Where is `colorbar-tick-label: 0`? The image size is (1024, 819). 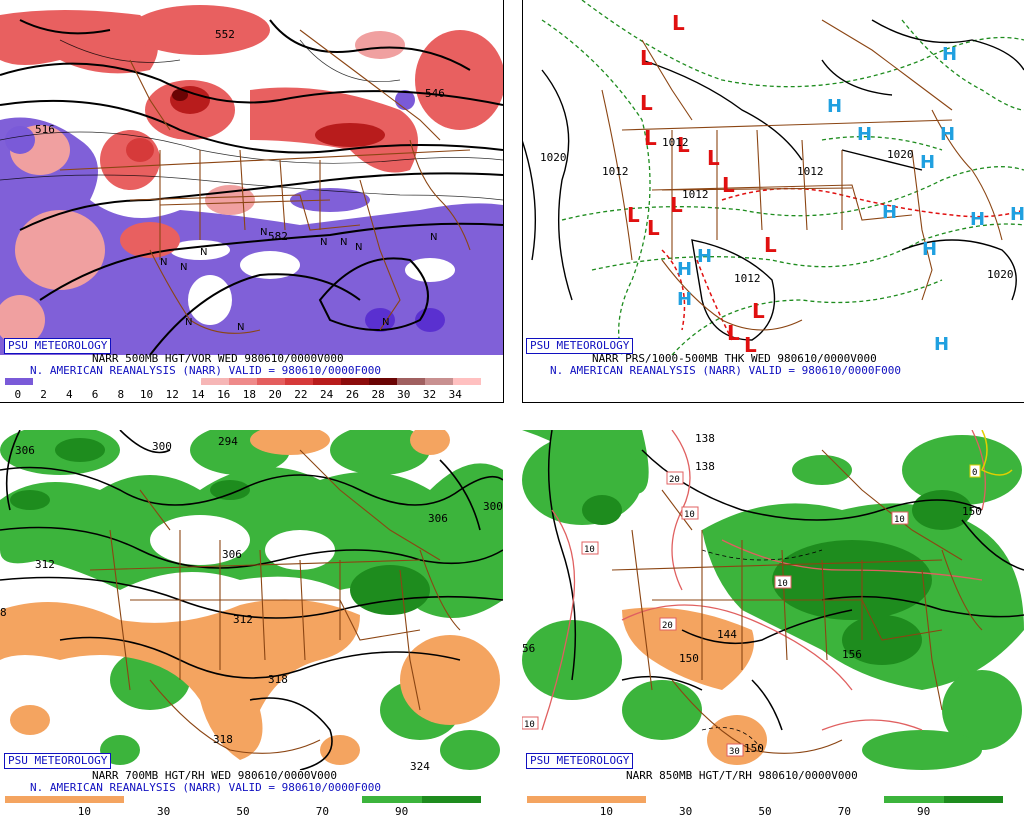 colorbar-tick-label: 0 is located at coordinates (18, 394).